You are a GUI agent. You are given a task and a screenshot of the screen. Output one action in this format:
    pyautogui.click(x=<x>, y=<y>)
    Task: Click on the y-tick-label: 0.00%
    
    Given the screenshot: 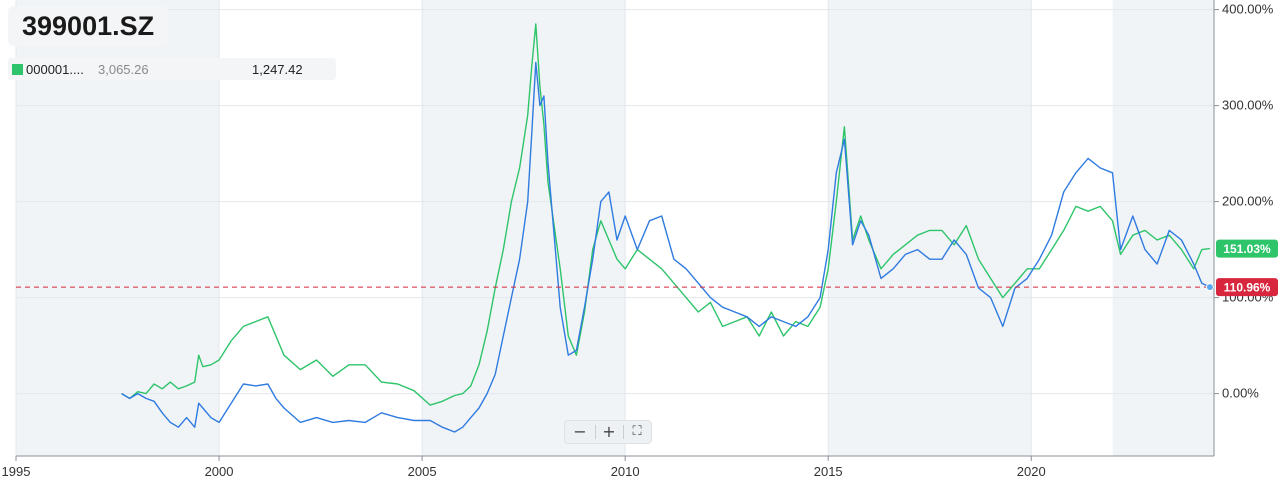 What is the action you would take?
    pyautogui.click(x=1240, y=393)
    